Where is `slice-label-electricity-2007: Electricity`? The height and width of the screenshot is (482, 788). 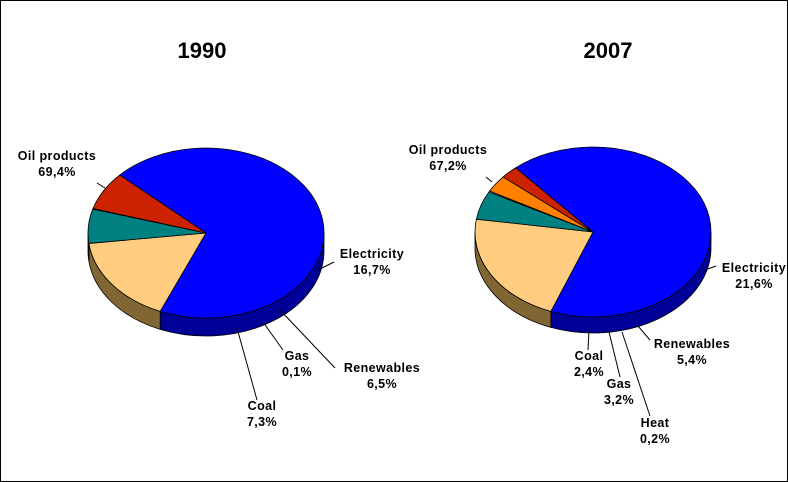 slice-label-electricity-2007: Electricity is located at coordinates (754, 268).